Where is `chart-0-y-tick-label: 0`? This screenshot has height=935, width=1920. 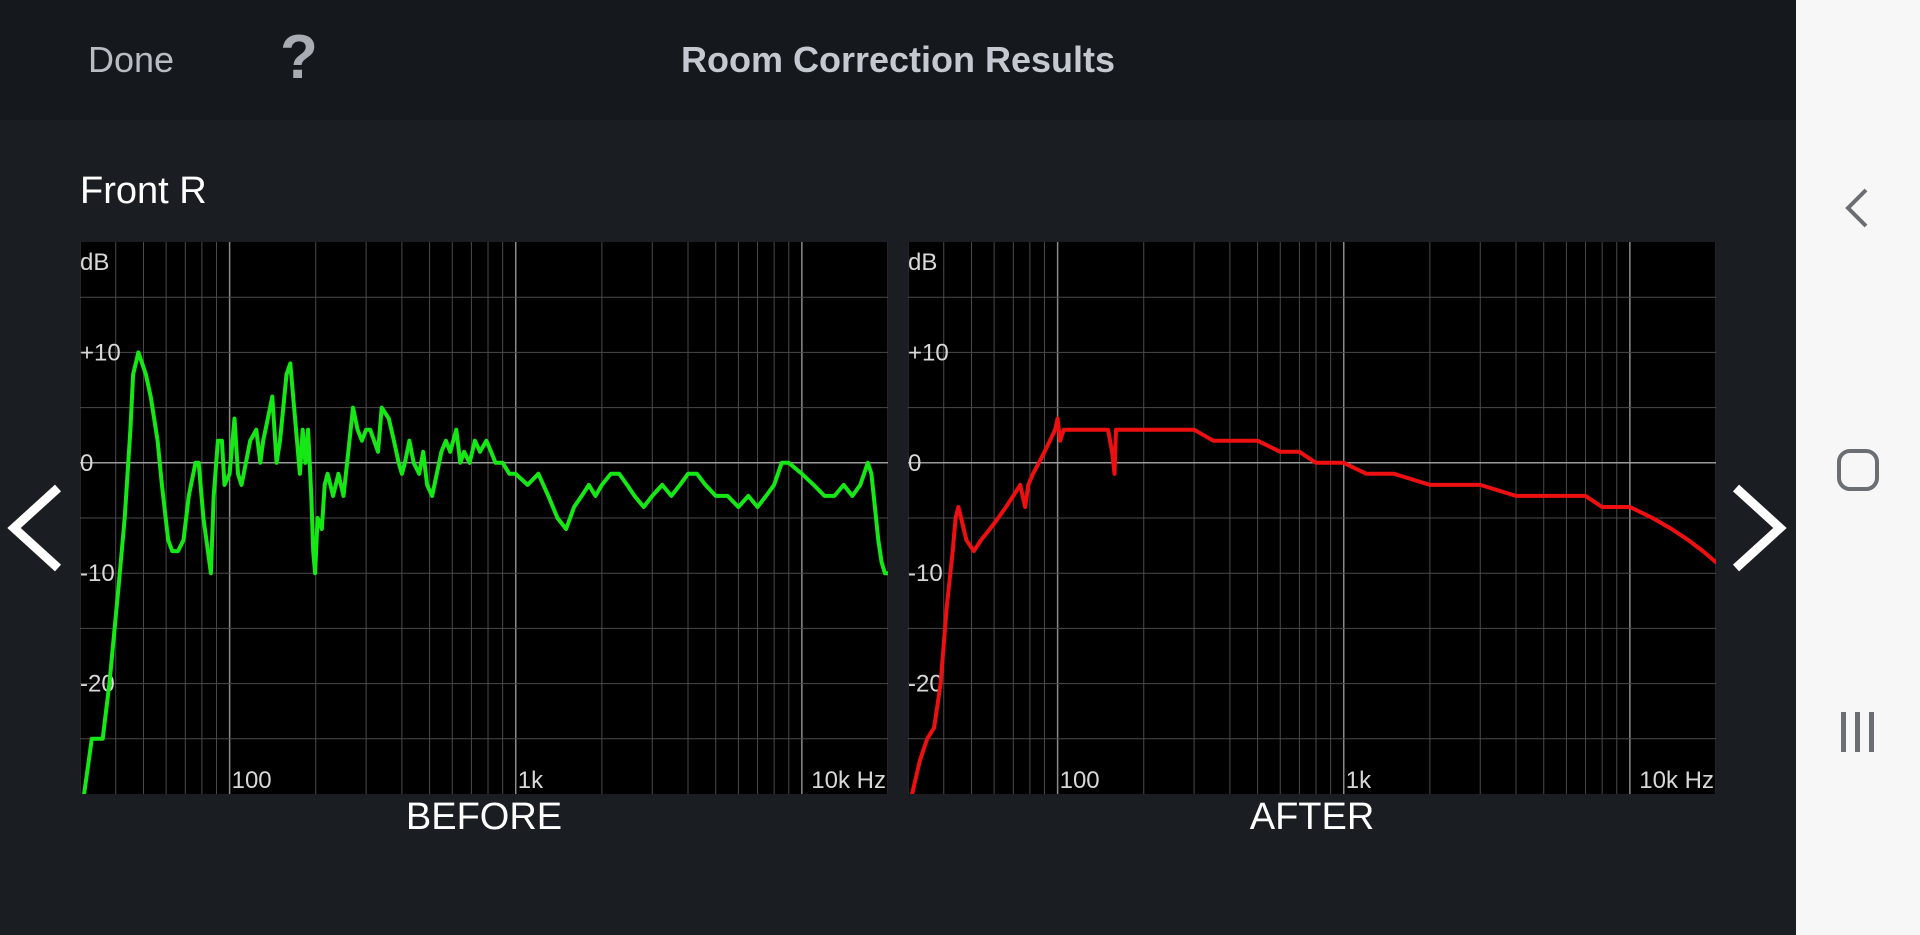 chart-0-y-tick-label: 0 is located at coordinates (86, 463).